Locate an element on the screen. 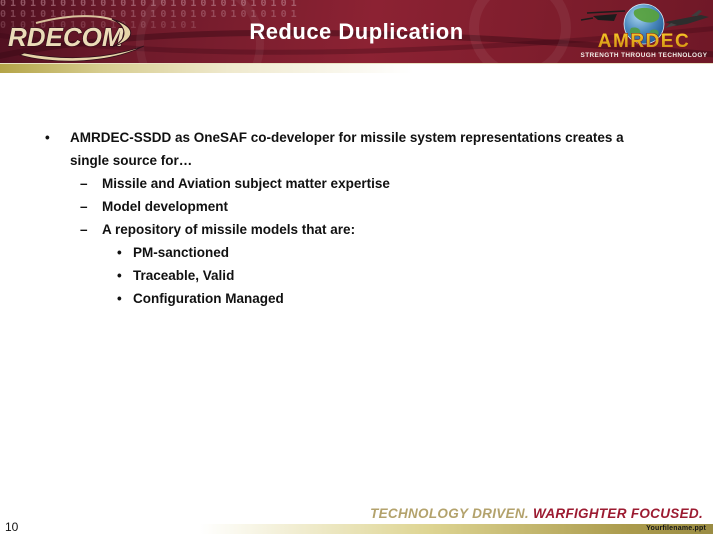 The height and width of the screenshot is (540, 720). footer-divider-bar is located at coordinates (356, 529).